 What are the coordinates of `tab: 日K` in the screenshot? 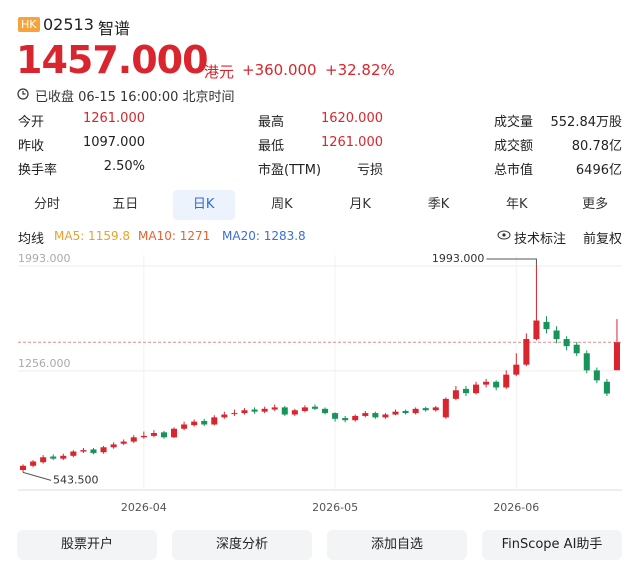 It's located at (203, 205).